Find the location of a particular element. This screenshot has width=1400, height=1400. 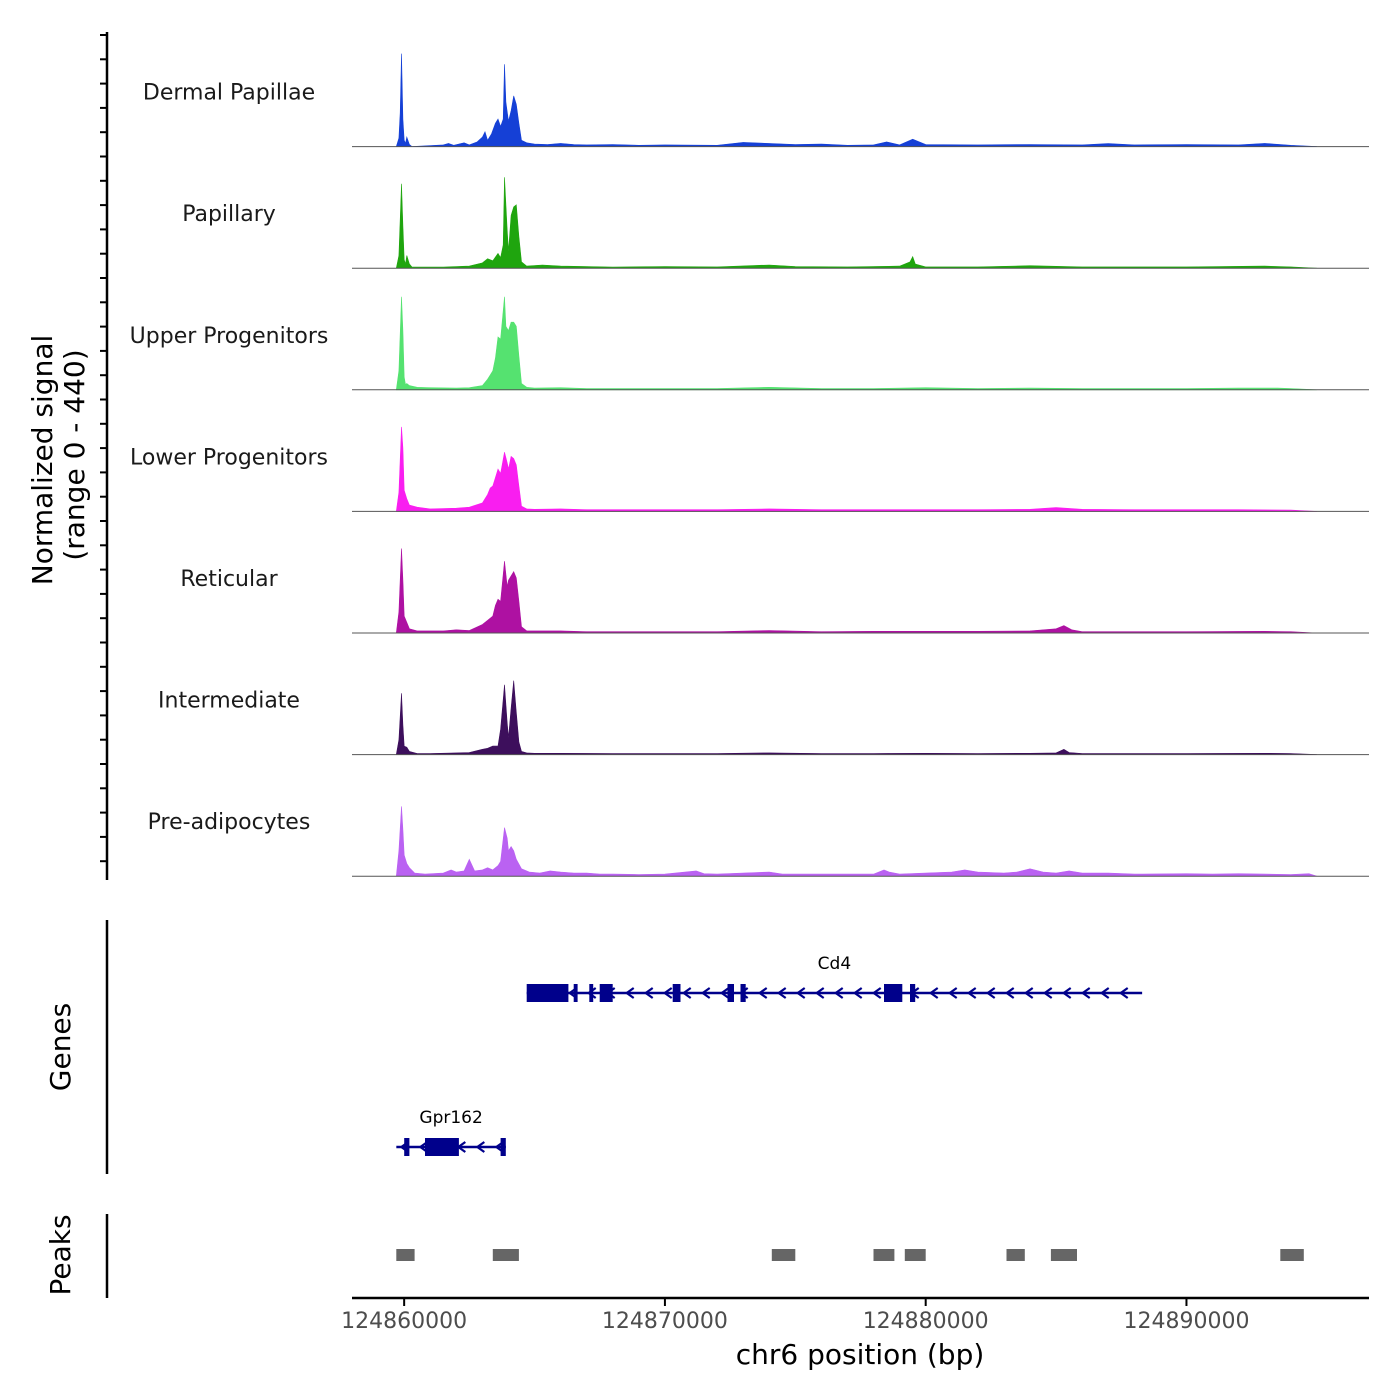

track-pre-adipocytes: Pre-adipocytes is located at coordinates (758, 841).